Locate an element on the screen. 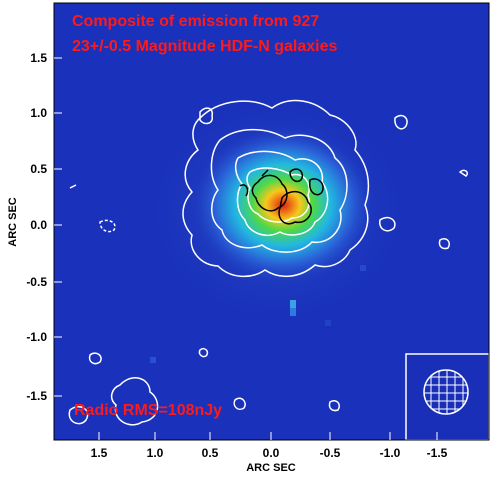 This screenshot has width=490, height=477. radio-rms-label: Radio RMS=108nJy is located at coordinates (148, 410).